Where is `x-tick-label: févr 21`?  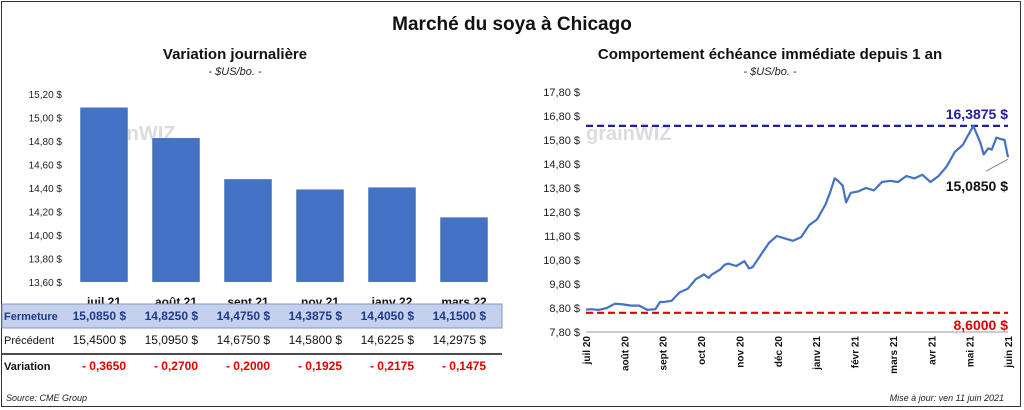
x-tick-label: févr 21 is located at coordinates (856, 352).